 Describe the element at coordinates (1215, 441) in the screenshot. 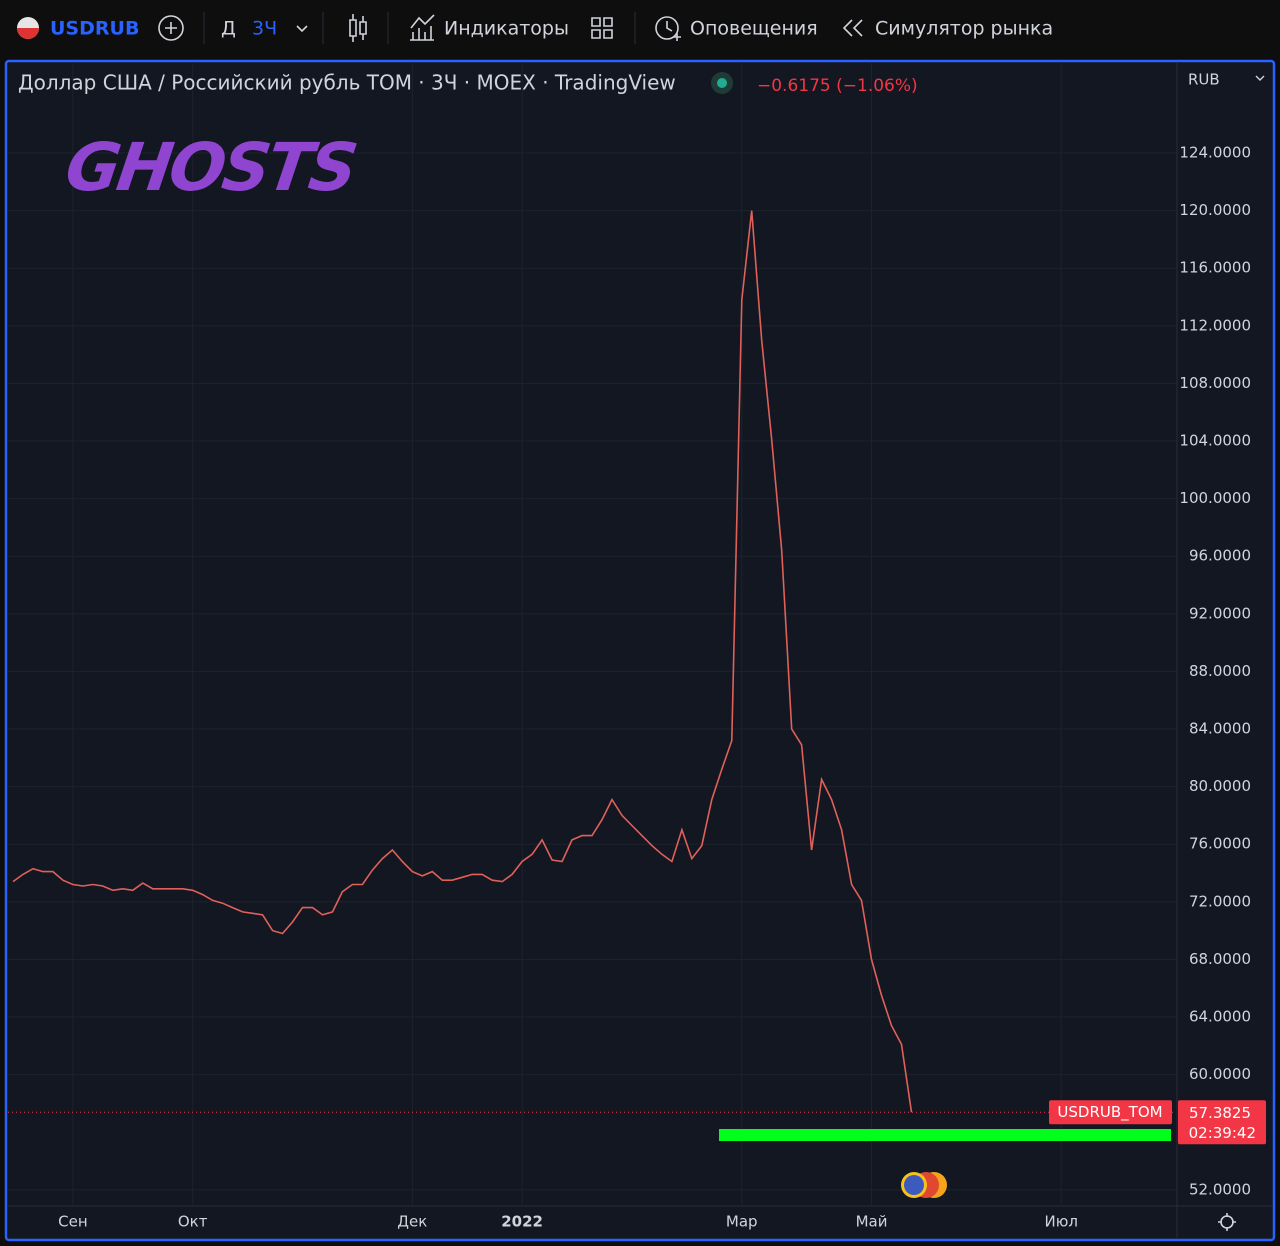

I see `y-tick-label: 104.0000` at that location.